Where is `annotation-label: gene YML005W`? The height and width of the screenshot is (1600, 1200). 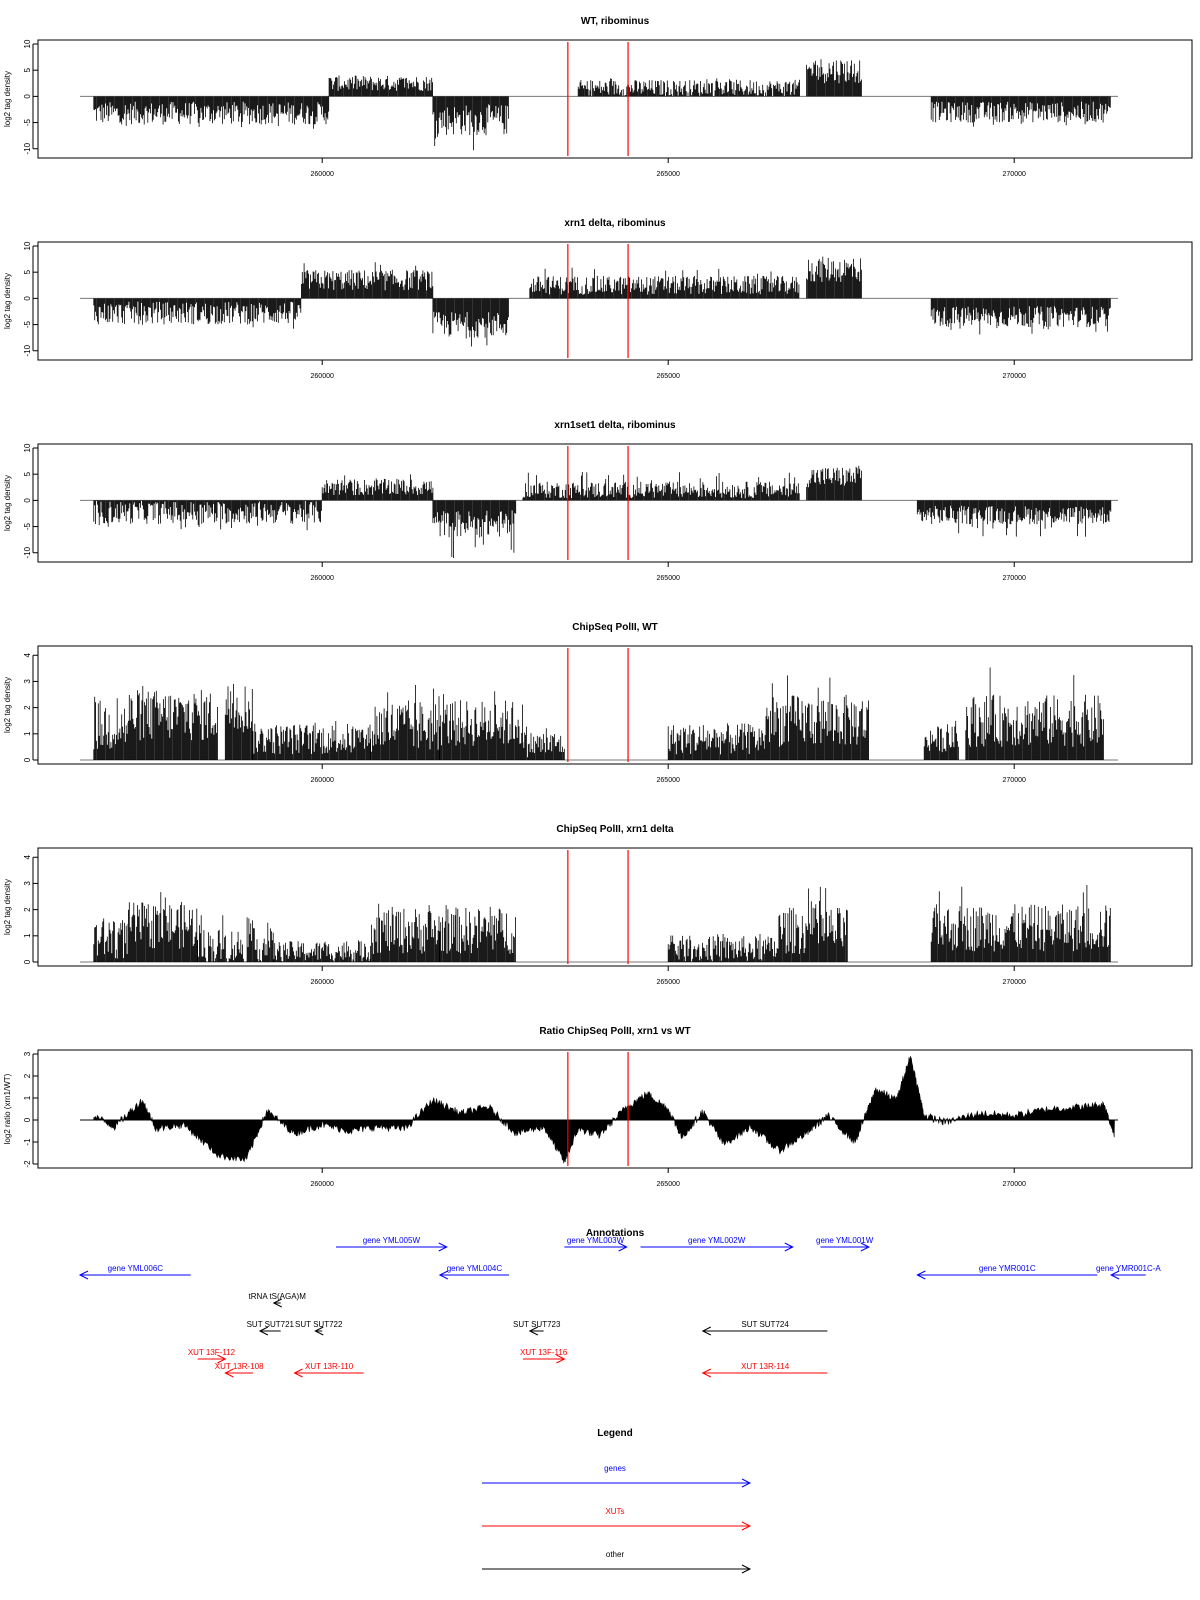
annotation-label: gene YML005W is located at coordinates (392, 1240).